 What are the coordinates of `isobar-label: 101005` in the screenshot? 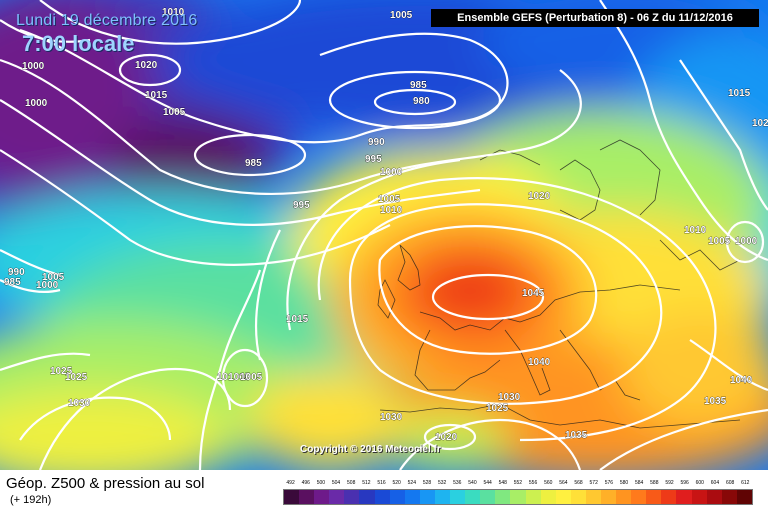 It's located at (234, 377).